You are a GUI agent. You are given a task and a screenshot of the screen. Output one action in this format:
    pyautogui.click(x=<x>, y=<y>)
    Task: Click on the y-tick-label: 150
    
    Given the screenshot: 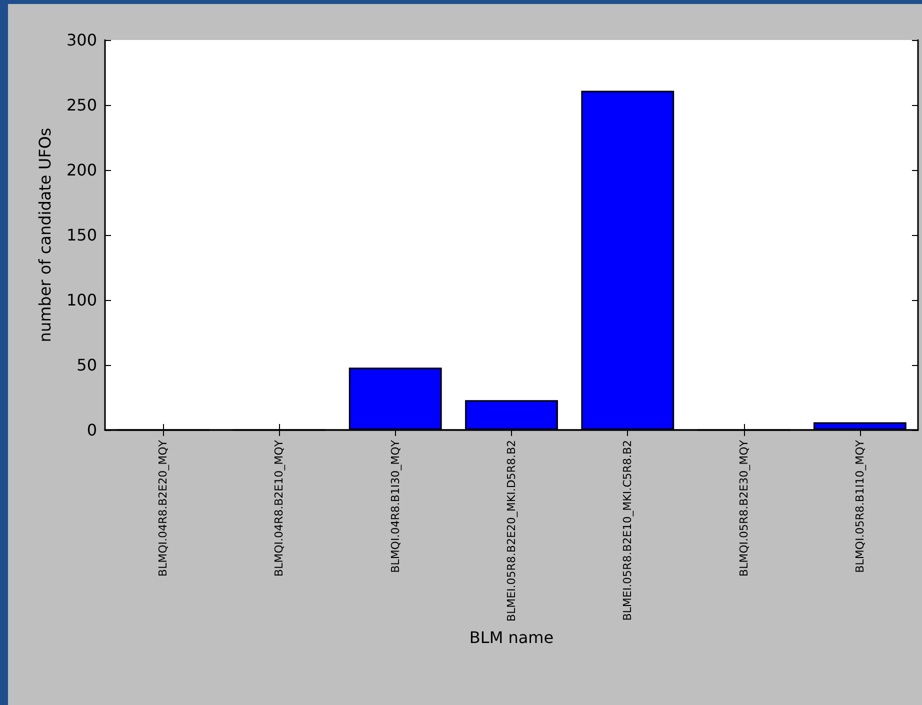 What is the action you would take?
    pyautogui.click(x=81, y=235)
    